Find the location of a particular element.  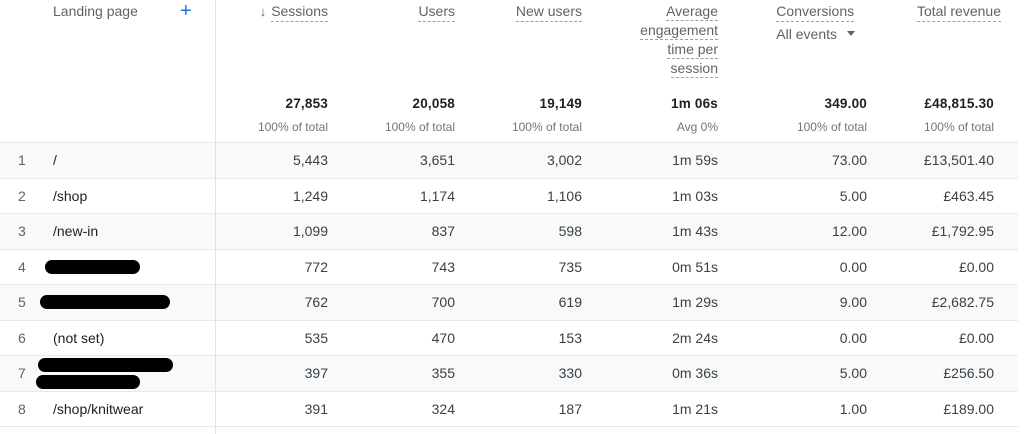

total-sessions: 27,853 is located at coordinates (306, 103).